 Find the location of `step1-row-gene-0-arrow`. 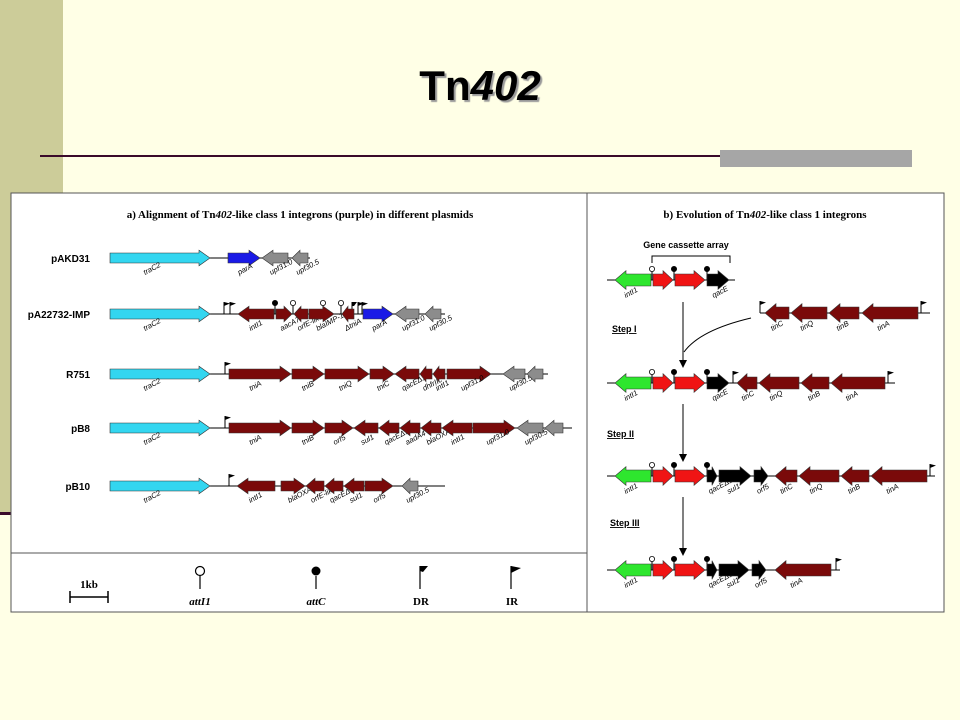

step1-row-gene-0-arrow is located at coordinates (633, 383).